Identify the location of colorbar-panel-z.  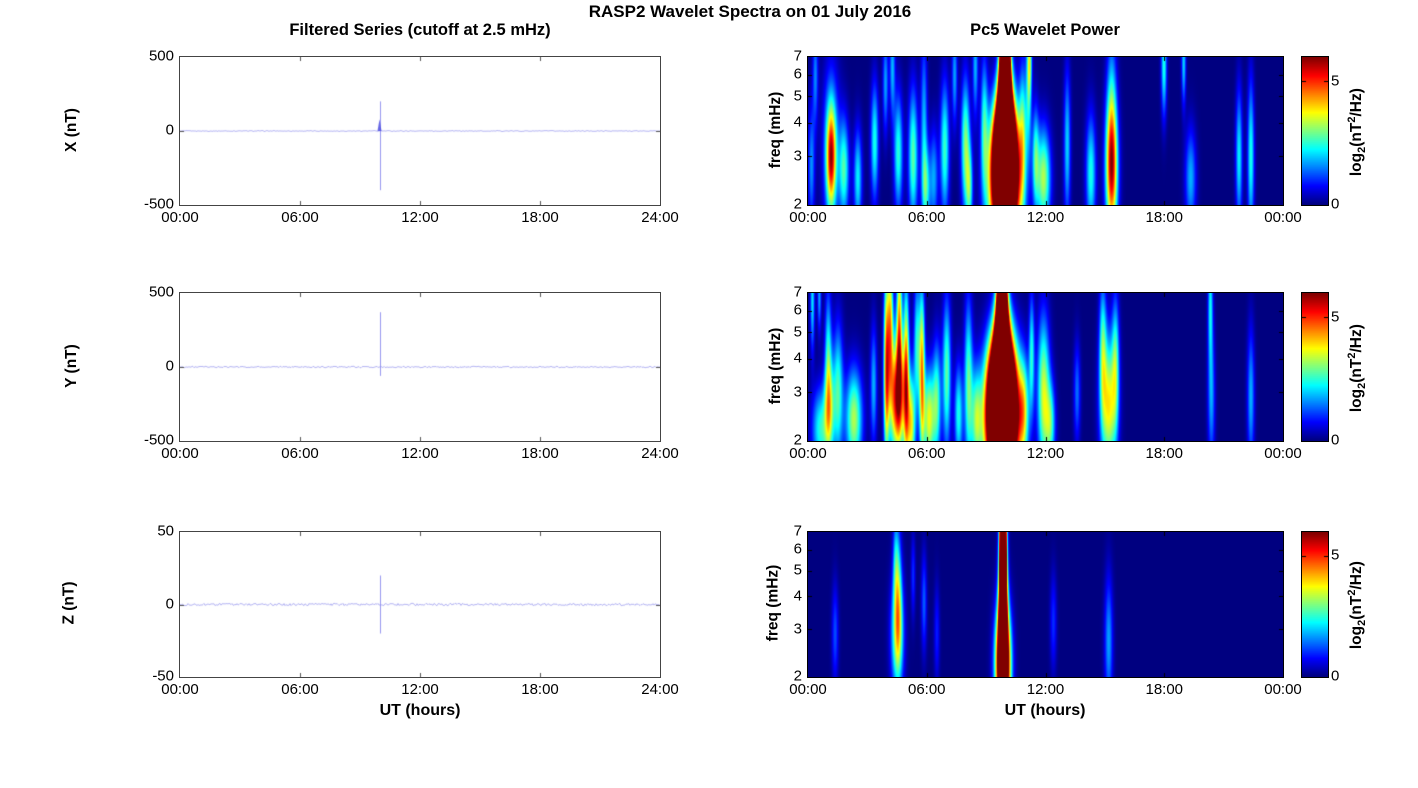
(1315, 604).